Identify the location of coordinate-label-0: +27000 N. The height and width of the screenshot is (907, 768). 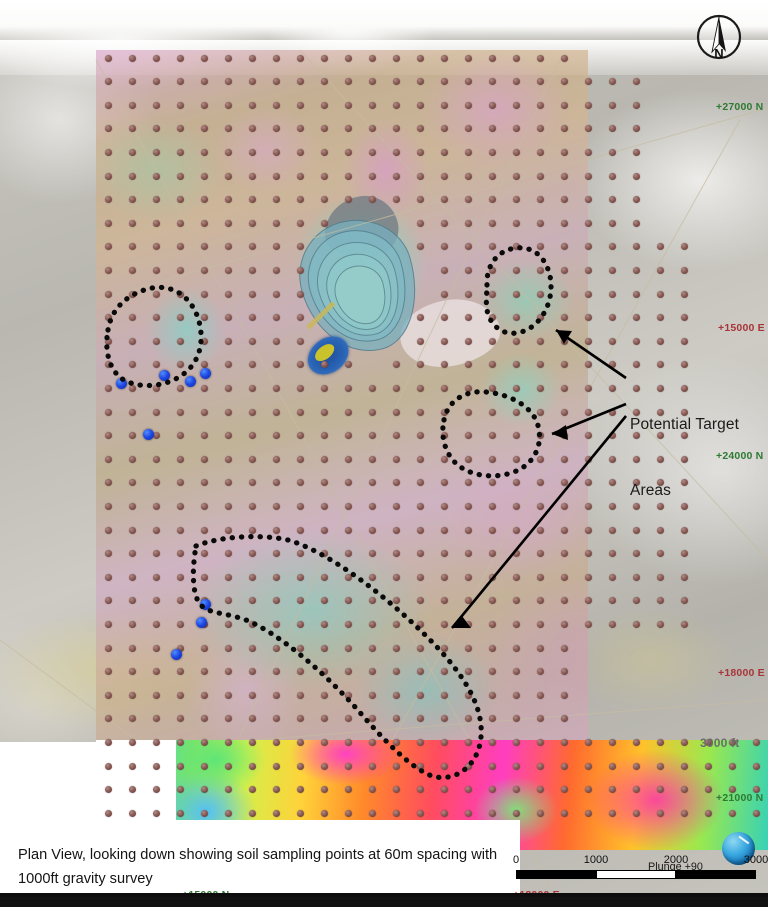
(740, 107).